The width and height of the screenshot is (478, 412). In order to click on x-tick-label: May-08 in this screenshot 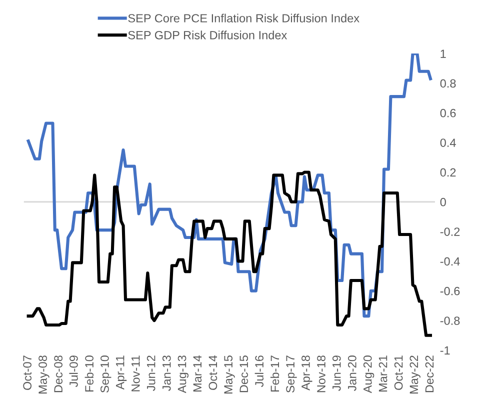, I will do `click(44, 375)`.